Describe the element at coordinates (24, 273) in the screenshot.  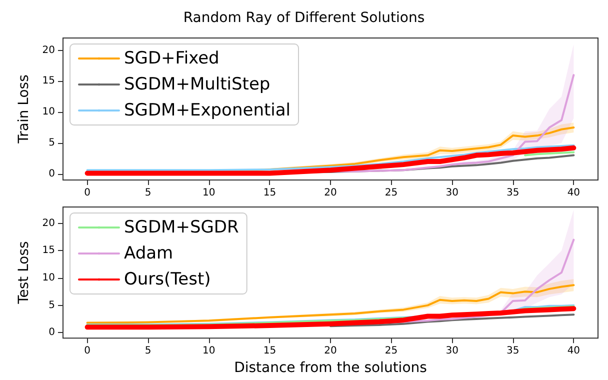
I see `y-axis-title: Test Loss` at that location.